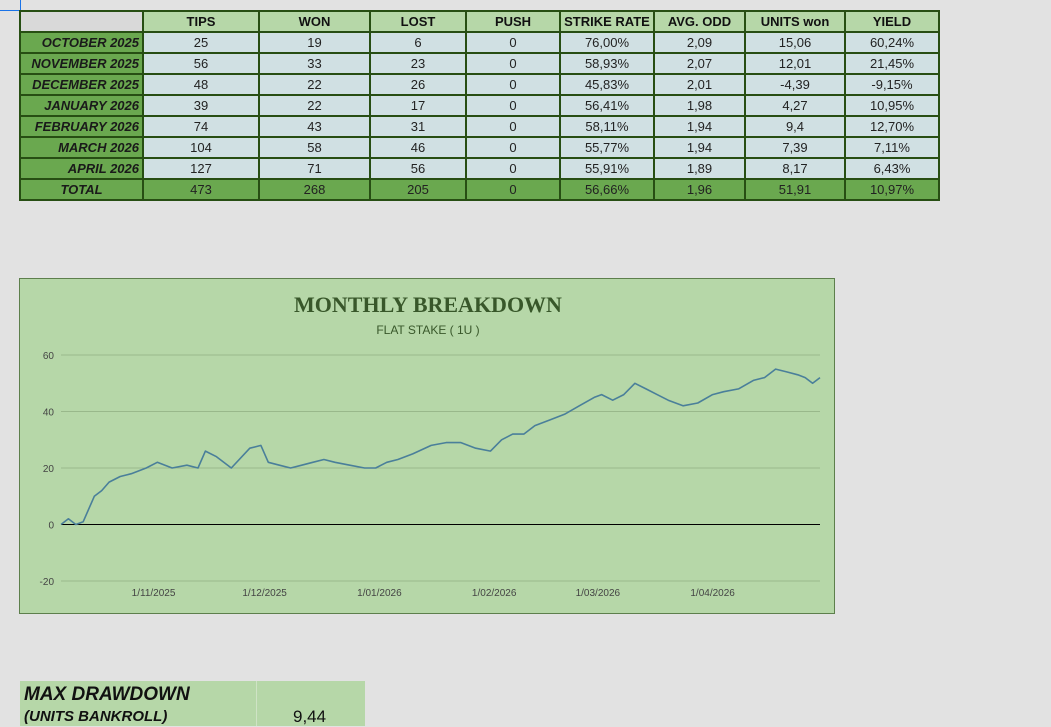 The height and width of the screenshot is (727, 1051). Describe the element at coordinates (795, 84) in the screenshot. I see `units-won-cell: -4,39` at that location.